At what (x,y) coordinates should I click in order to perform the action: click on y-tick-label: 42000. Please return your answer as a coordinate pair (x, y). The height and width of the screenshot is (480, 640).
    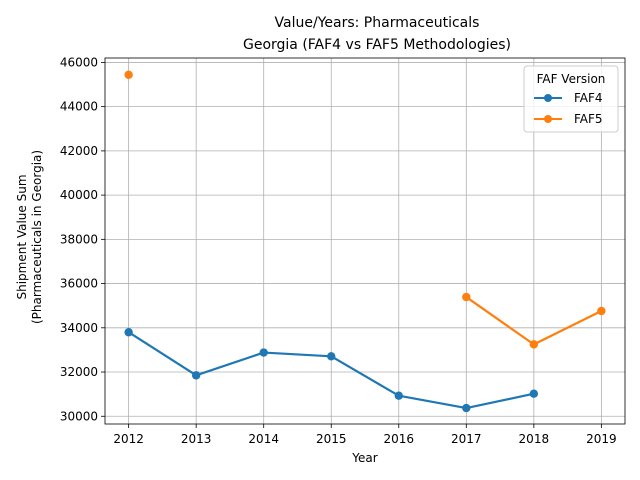
    Looking at the image, I should click on (79, 151).